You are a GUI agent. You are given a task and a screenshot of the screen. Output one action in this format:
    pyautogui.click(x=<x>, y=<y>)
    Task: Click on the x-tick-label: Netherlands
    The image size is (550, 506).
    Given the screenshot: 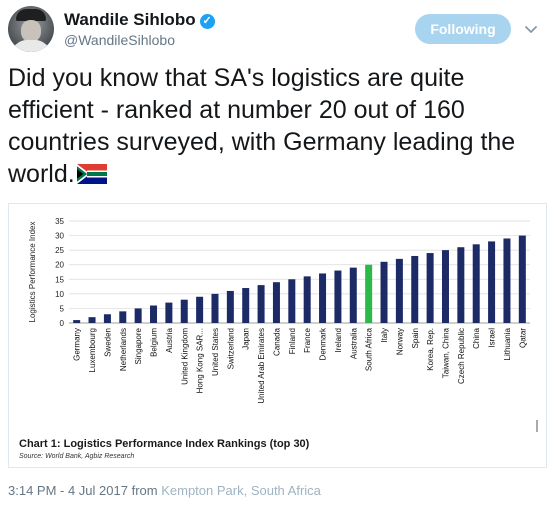 What is the action you would take?
    pyautogui.click(x=123, y=349)
    